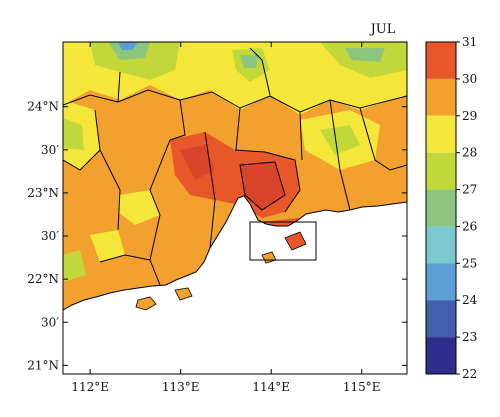 The height and width of the screenshot is (417, 500). I want to click on lat-tick-label: 23°N, so click(43, 193).